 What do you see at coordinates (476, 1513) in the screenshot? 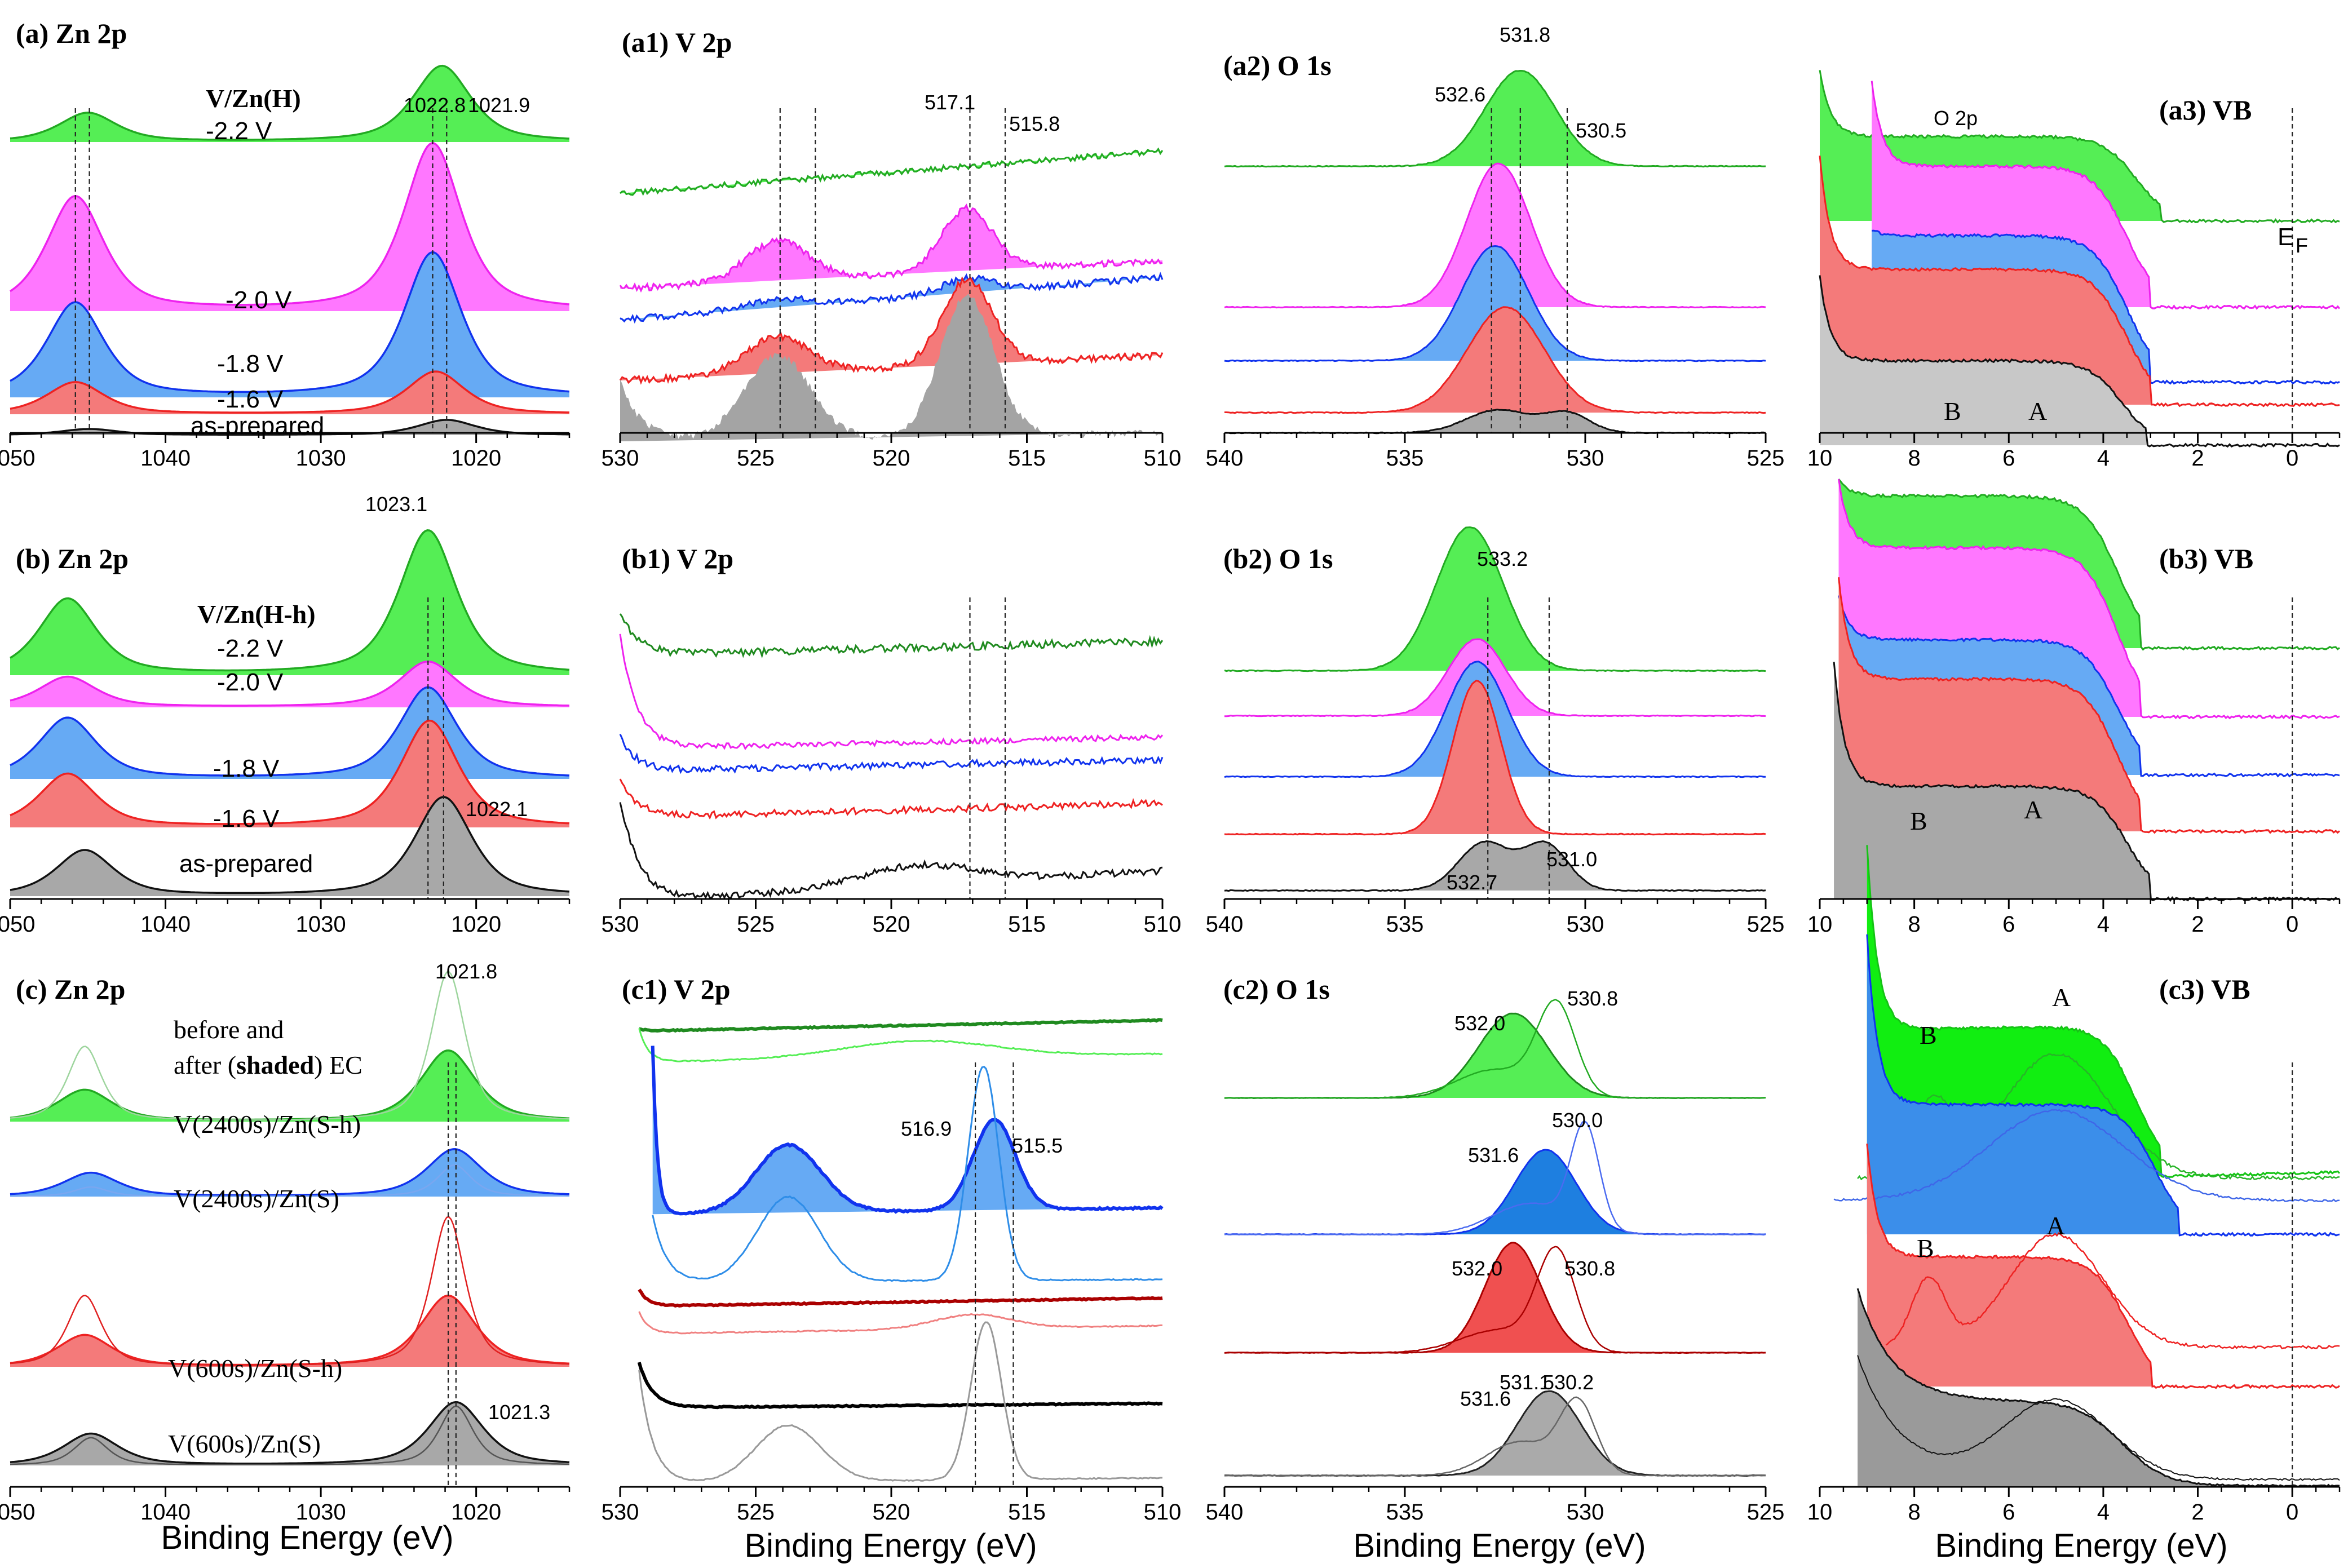
I see `x-tick-label: 1020` at bounding box center [476, 1513].